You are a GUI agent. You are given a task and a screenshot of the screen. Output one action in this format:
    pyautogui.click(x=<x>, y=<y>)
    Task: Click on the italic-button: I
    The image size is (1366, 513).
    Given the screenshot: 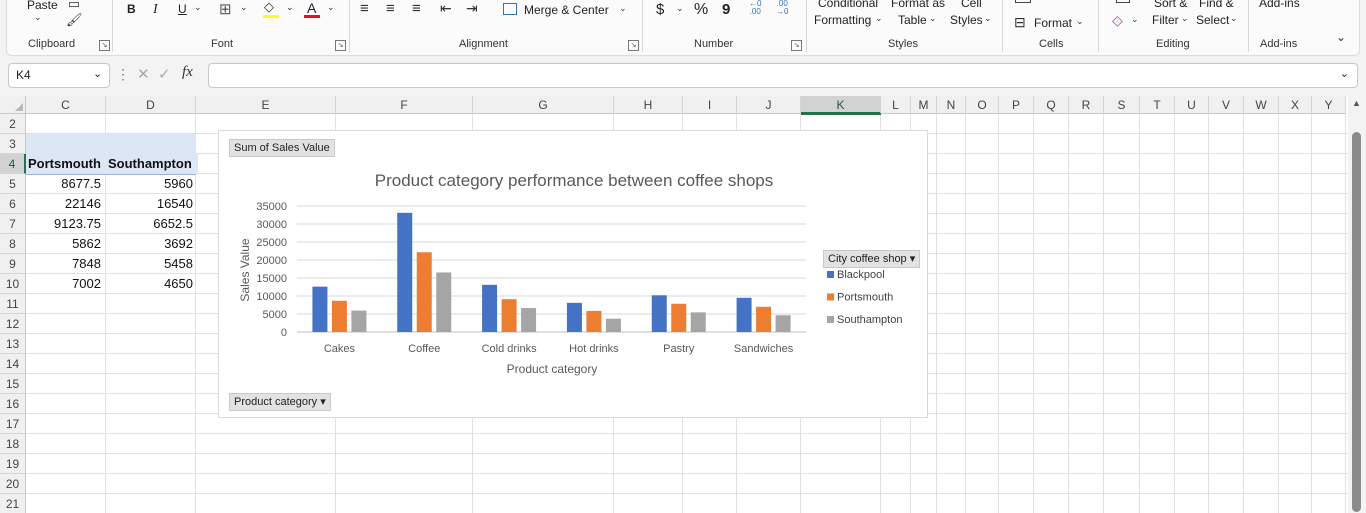 What is the action you would take?
    pyautogui.click(x=155, y=9)
    